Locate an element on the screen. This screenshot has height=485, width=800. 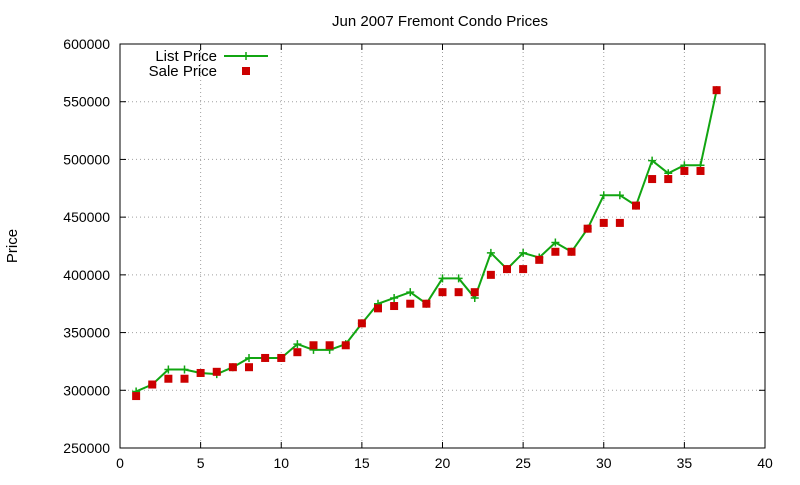
x-tick-label: 35 is located at coordinates (685, 463).